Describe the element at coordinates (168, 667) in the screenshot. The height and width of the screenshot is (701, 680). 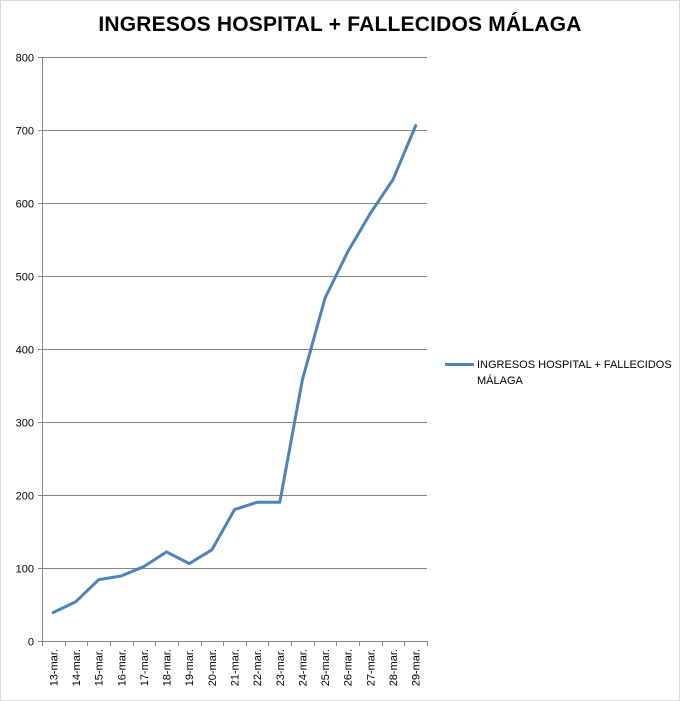
I see `x-tick-label: 18-mar.` at that location.